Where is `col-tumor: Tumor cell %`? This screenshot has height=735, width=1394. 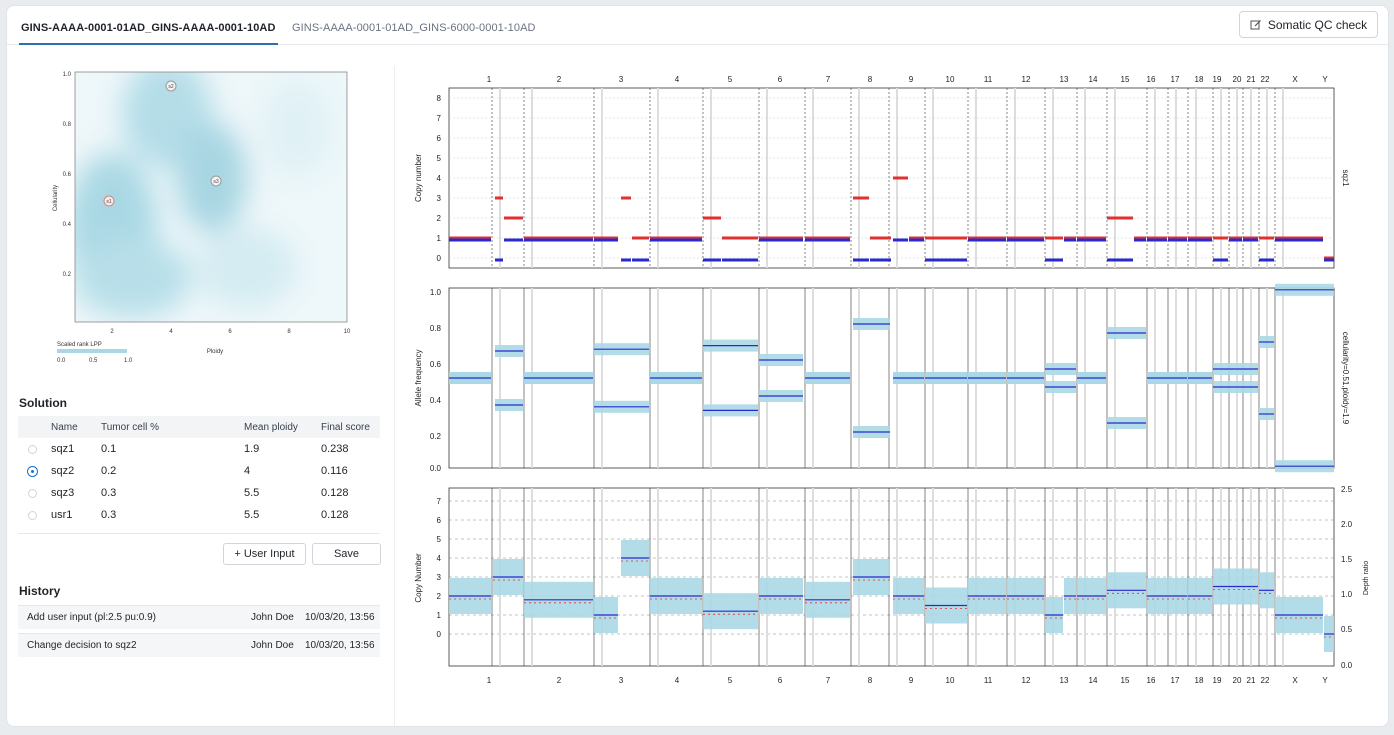
col-tumor: Tumor cell % is located at coordinates (172, 427).